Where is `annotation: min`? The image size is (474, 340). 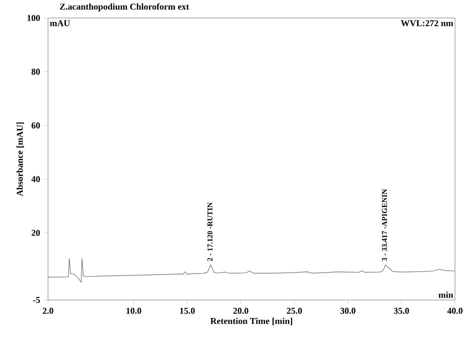 annotation: min is located at coordinates (446, 295).